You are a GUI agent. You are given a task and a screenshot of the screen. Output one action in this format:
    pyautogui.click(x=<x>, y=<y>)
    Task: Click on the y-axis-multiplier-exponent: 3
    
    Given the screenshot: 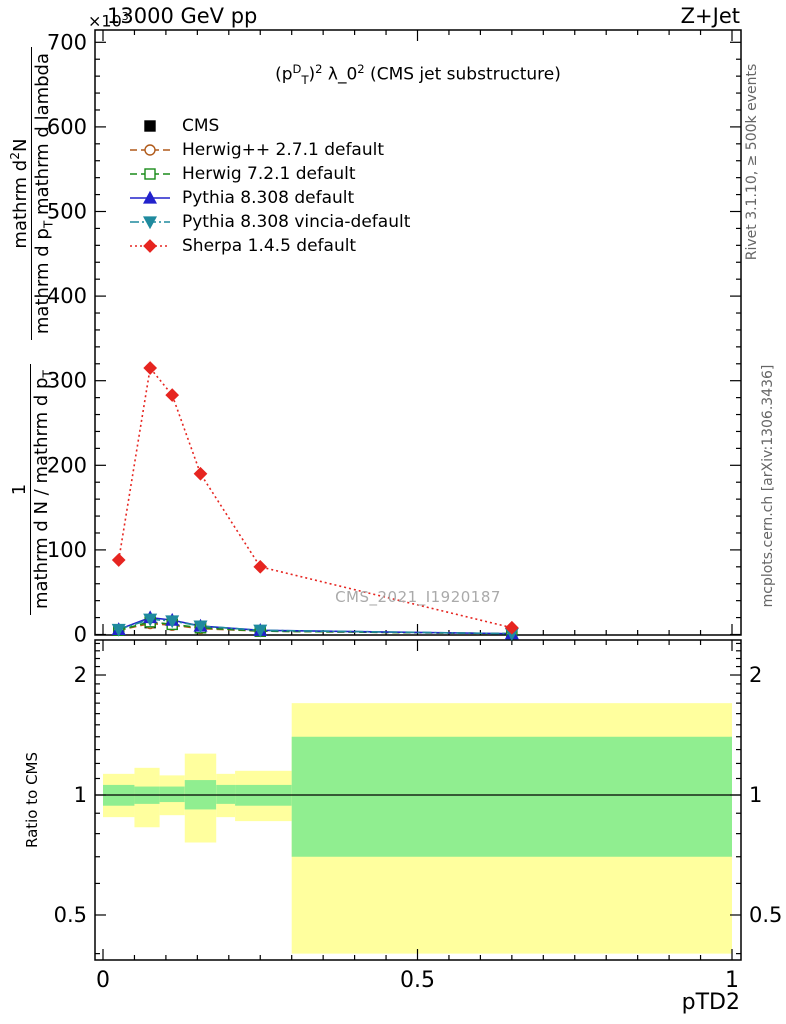 What is the action you would take?
    pyautogui.click(x=125, y=16)
    